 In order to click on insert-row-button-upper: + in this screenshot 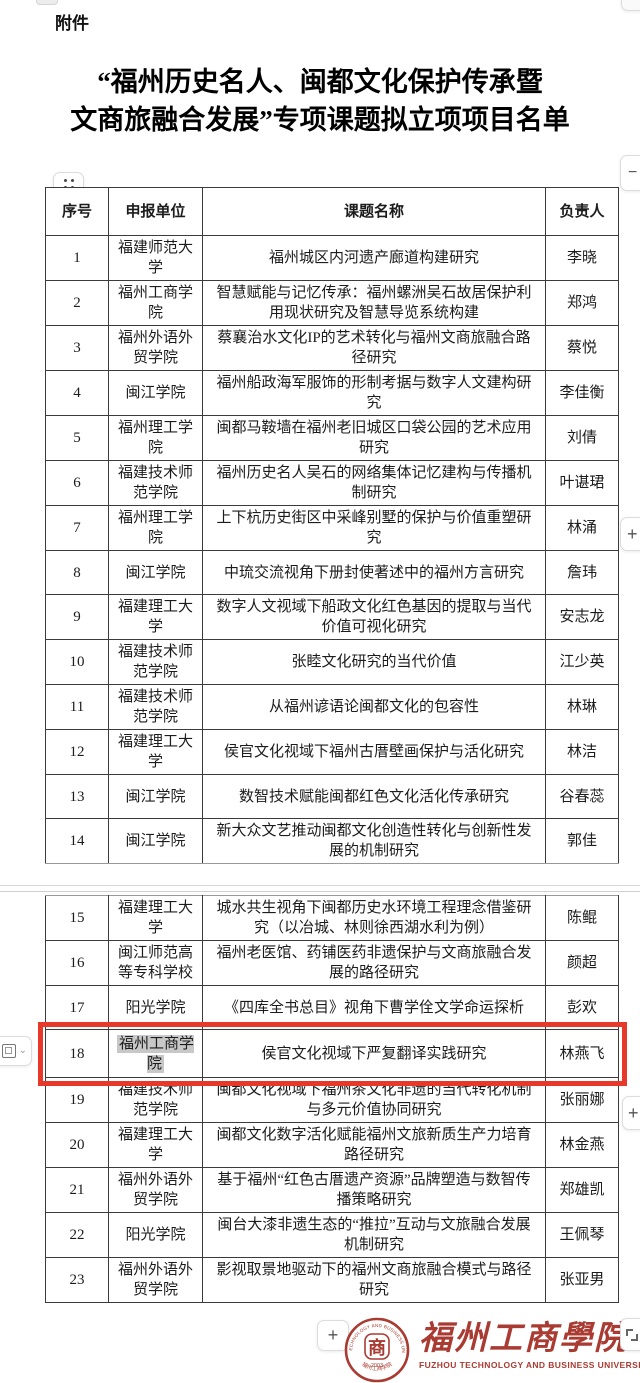, I will do `click(630, 534)`.